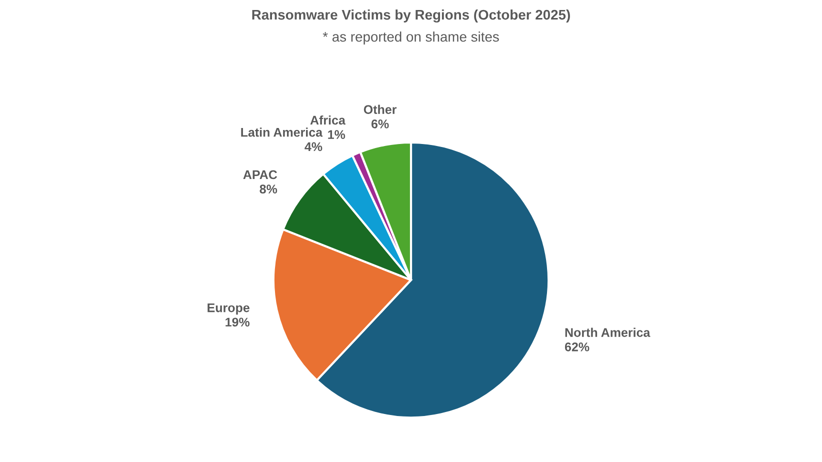 The height and width of the screenshot is (462, 822). Describe the element at coordinates (380, 109) in the screenshot. I see `slice-label: Other` at that location.